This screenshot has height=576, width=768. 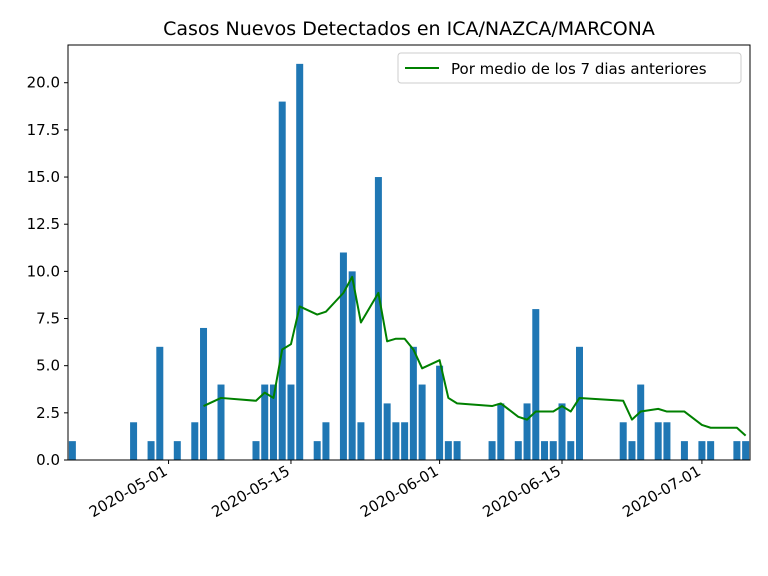 What do you see at coordinates (661, 491) in the screenshot?
I see `x-tick-label: 2020-07-01` at bounding box center [661, 491].